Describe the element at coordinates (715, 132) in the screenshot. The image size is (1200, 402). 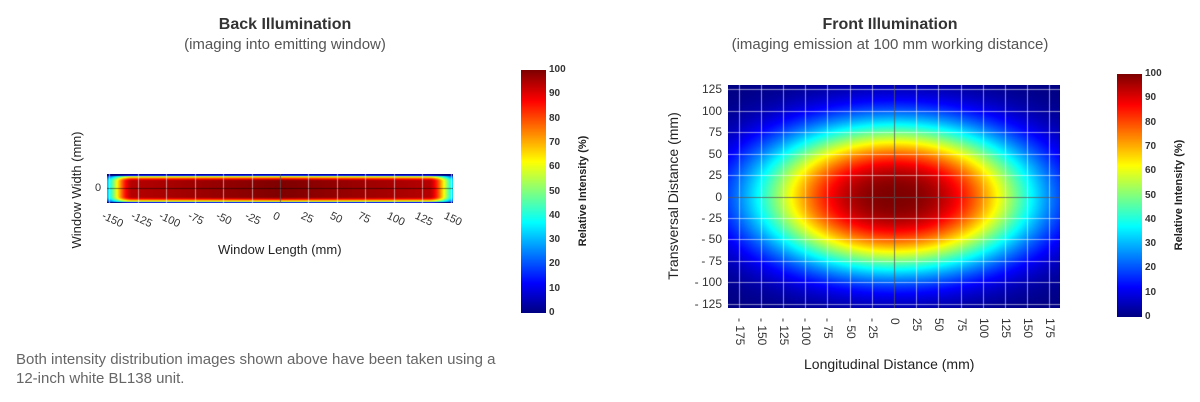
I see `front-ytick: 75` at that location.